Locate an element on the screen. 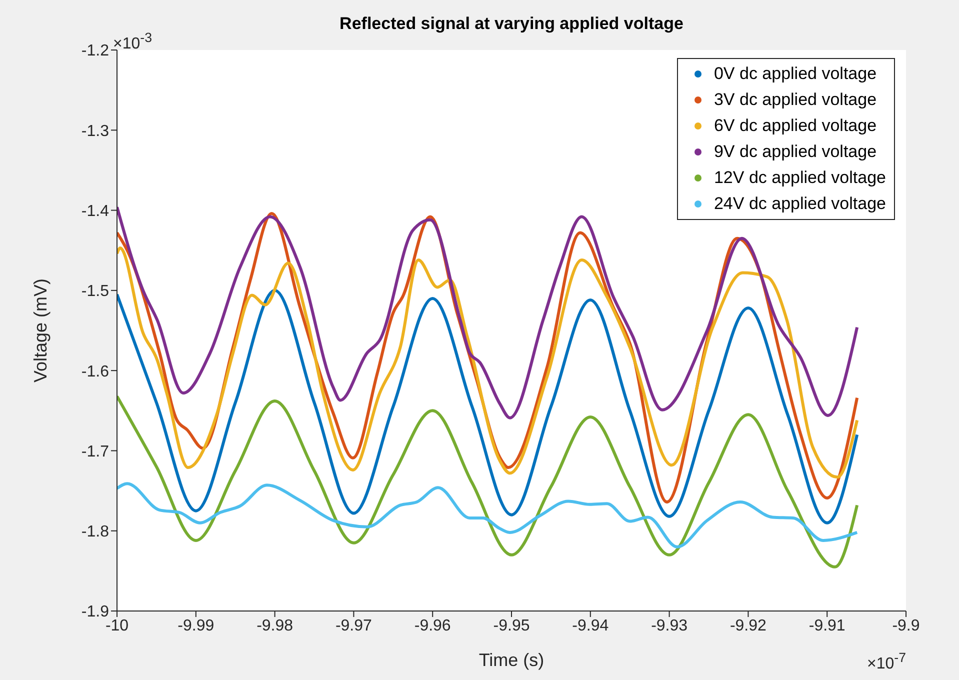  y-tick-label: -1.7 is located at coordinates (95, 451).